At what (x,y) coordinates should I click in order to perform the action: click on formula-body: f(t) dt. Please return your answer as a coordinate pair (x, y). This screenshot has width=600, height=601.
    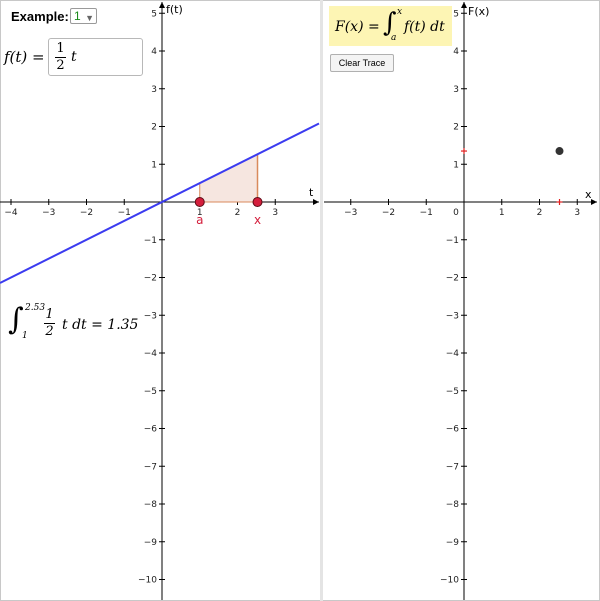
    Looking at the image, I should click on (424, 27).